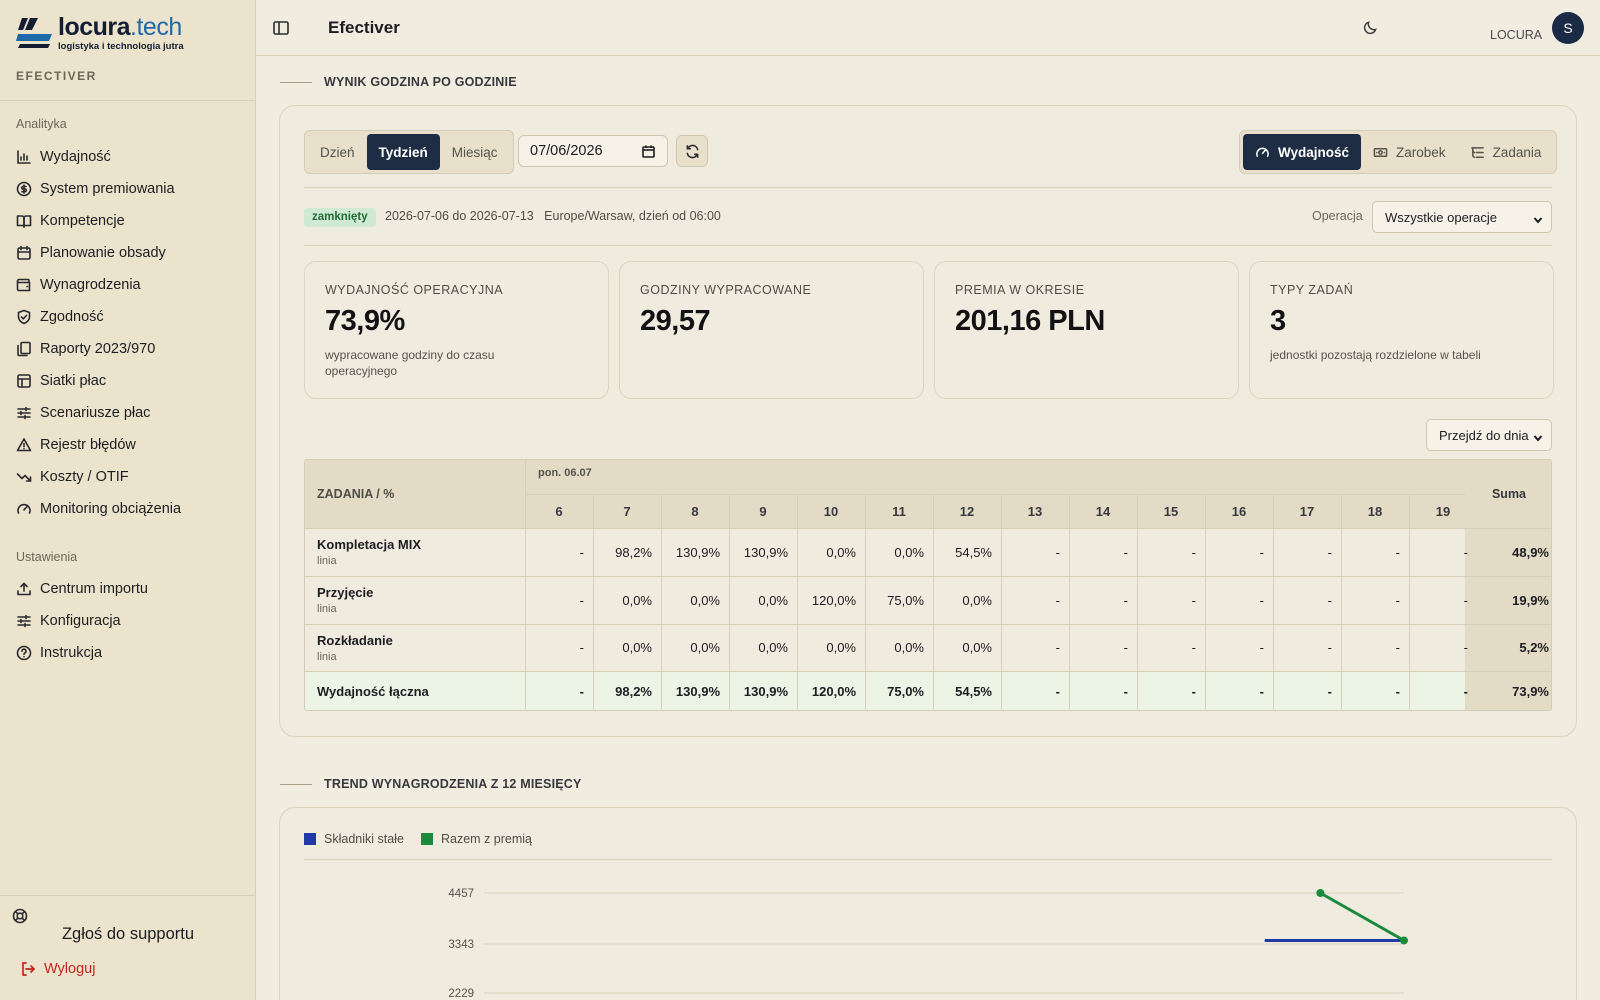  I want to click on sliders-icon, so click(24, 621).